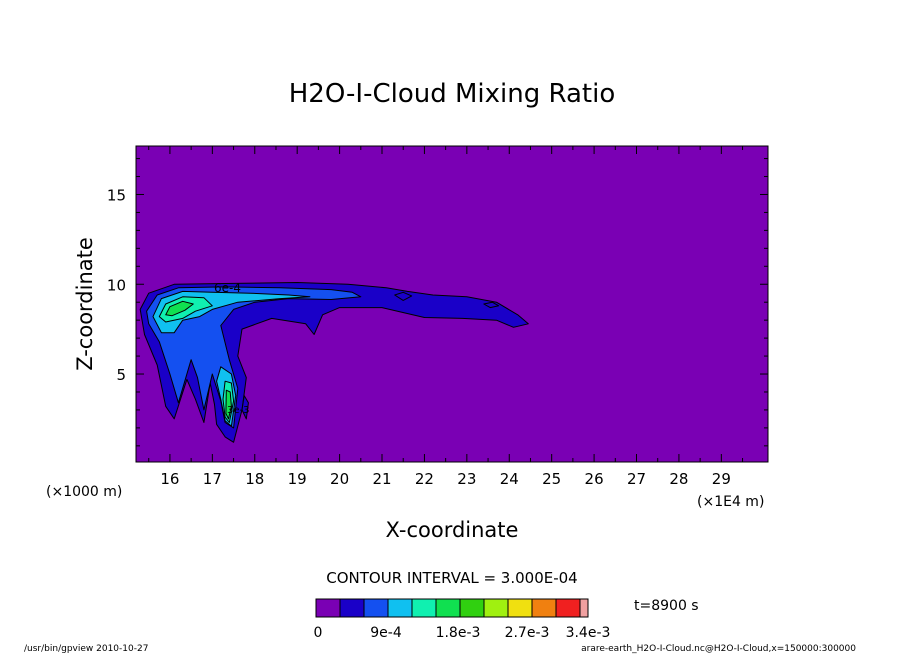 This screenshot has height=654, width=904. What do you see at coordinates (169, 479) in the screenshot?
I see `x-tick-label: 16` at bounding box center [169, 479].